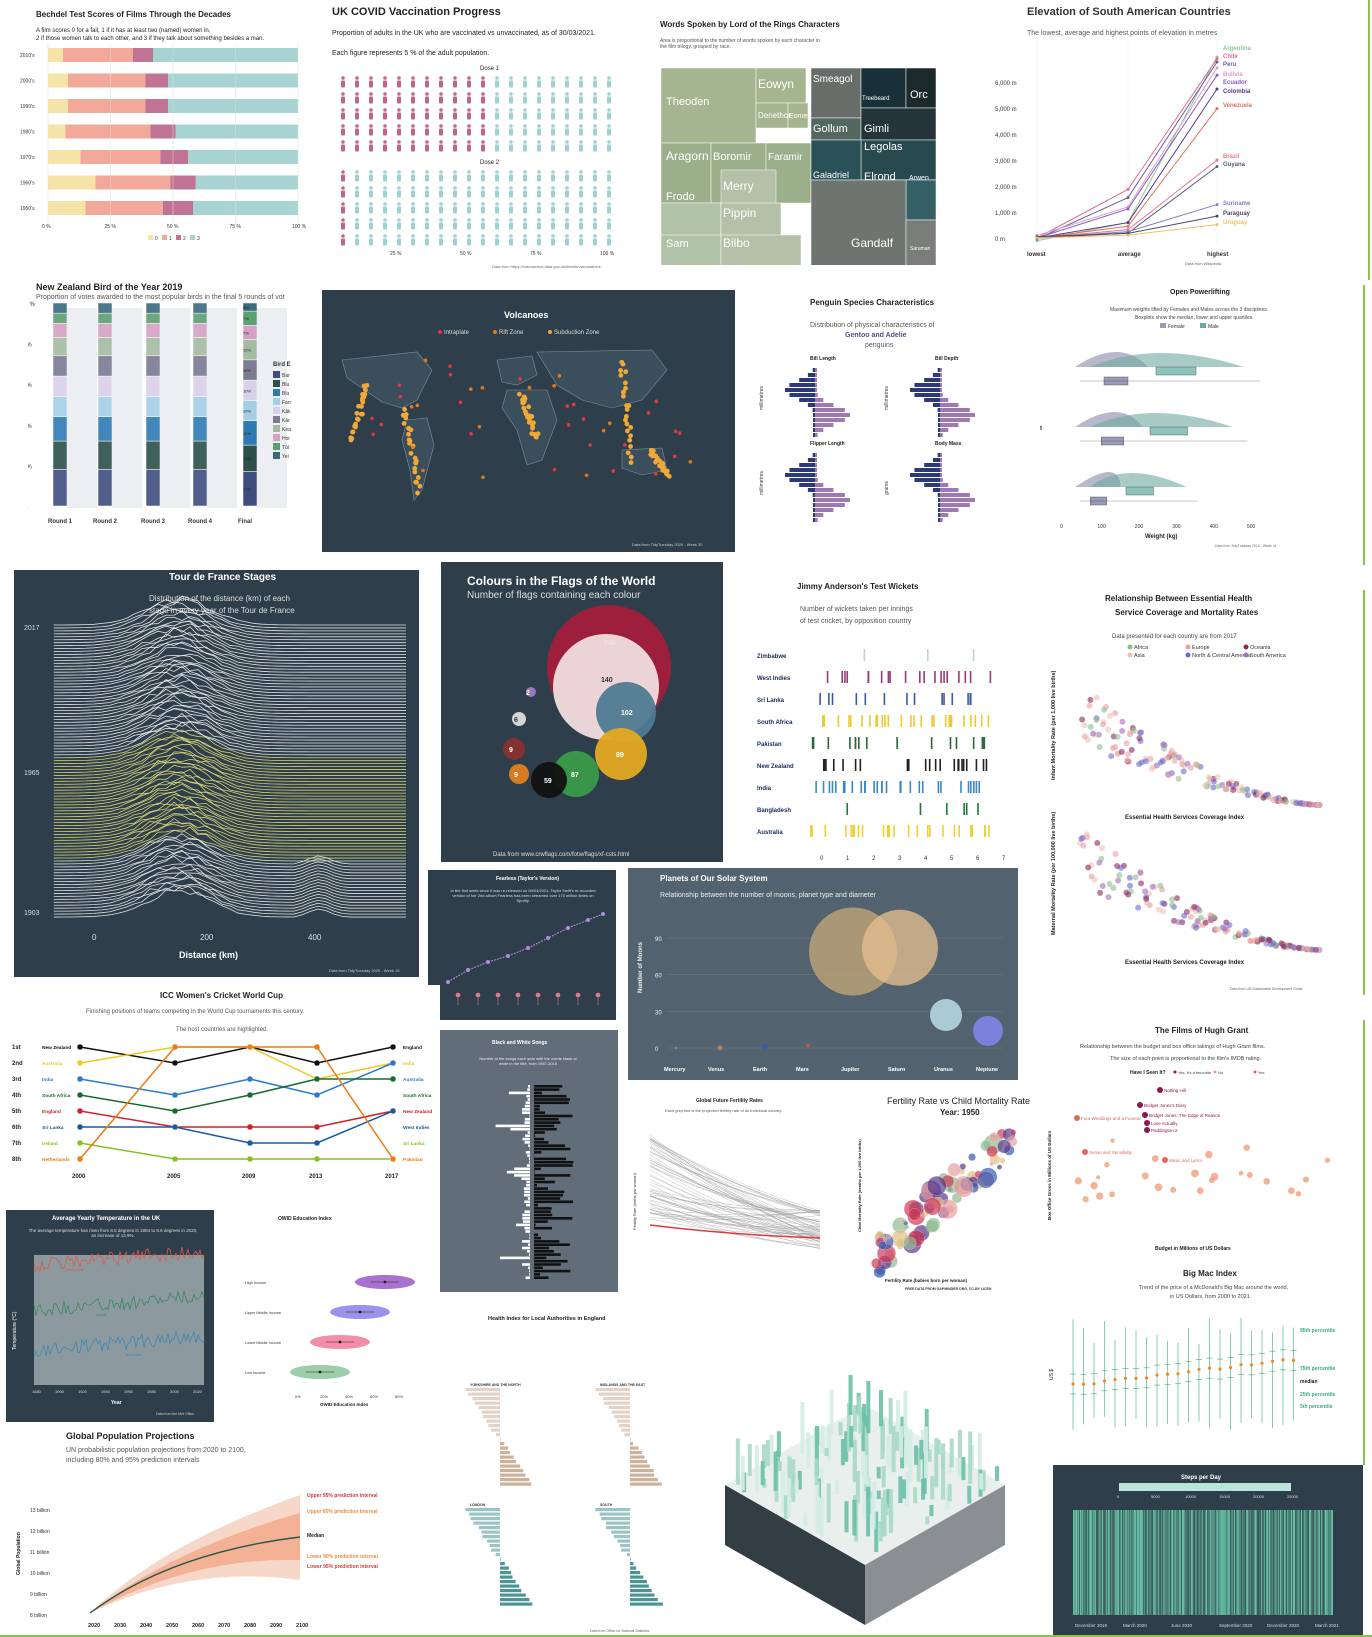  Describe the element at coordinates (130, 1436) in the screenshot. I see `population-title: Global Population Projections` at that location.